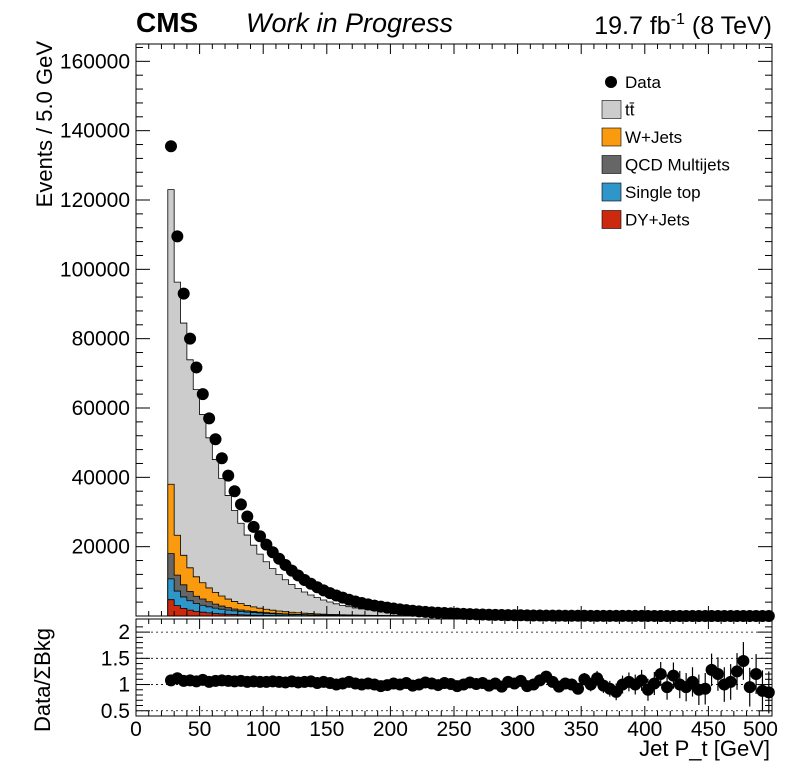  Describe the element at coordinates (760, 729) in the screenshot. I see `x-tick-label: 500` at that location.